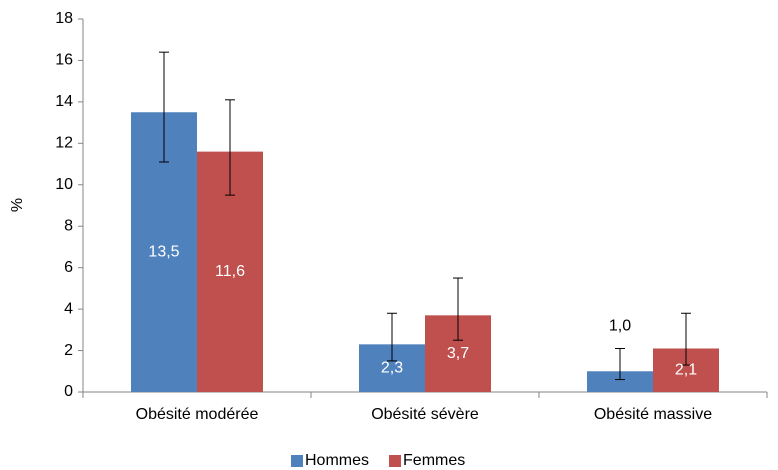  I want to click on x-tick-label: Obésité massive, so click(653, 414).